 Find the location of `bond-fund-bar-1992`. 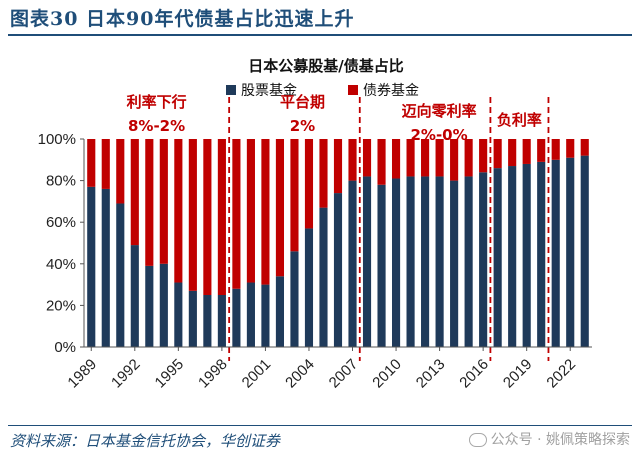

bond-fund-bar-1992 is located at coordinates (134, 192).